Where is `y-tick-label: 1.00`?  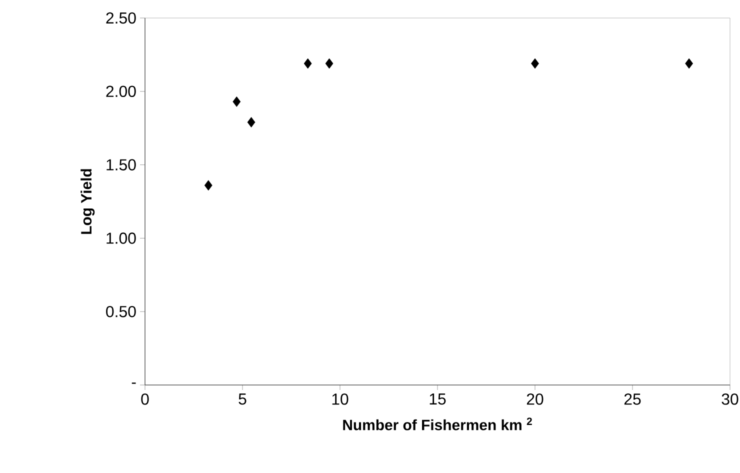 y-tick-label: 1.00 is located at coordinates (121, 238).